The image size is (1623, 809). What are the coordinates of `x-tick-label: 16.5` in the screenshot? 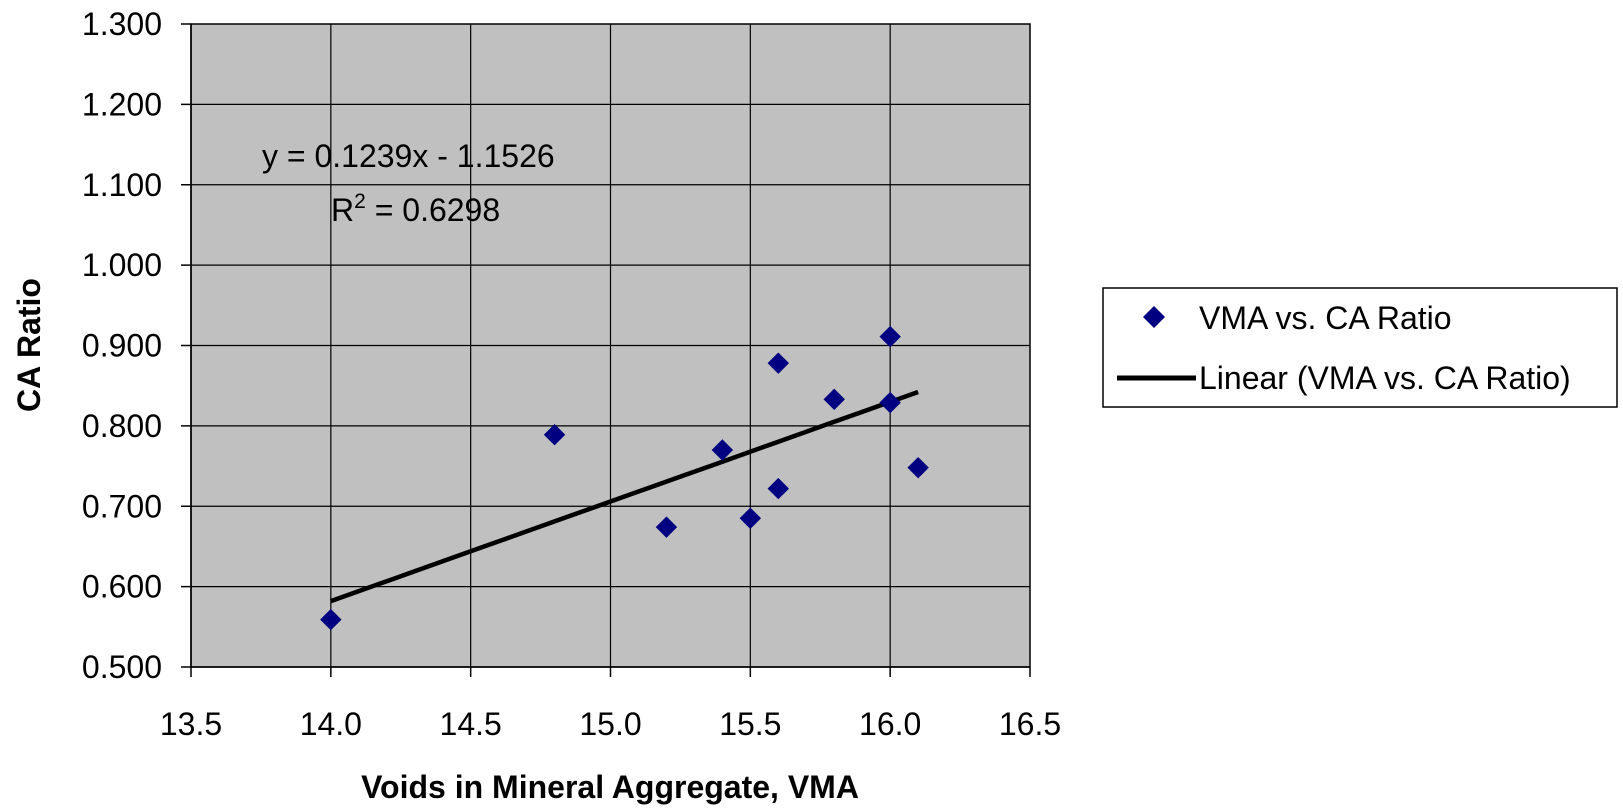 It's located at (1030, 724).